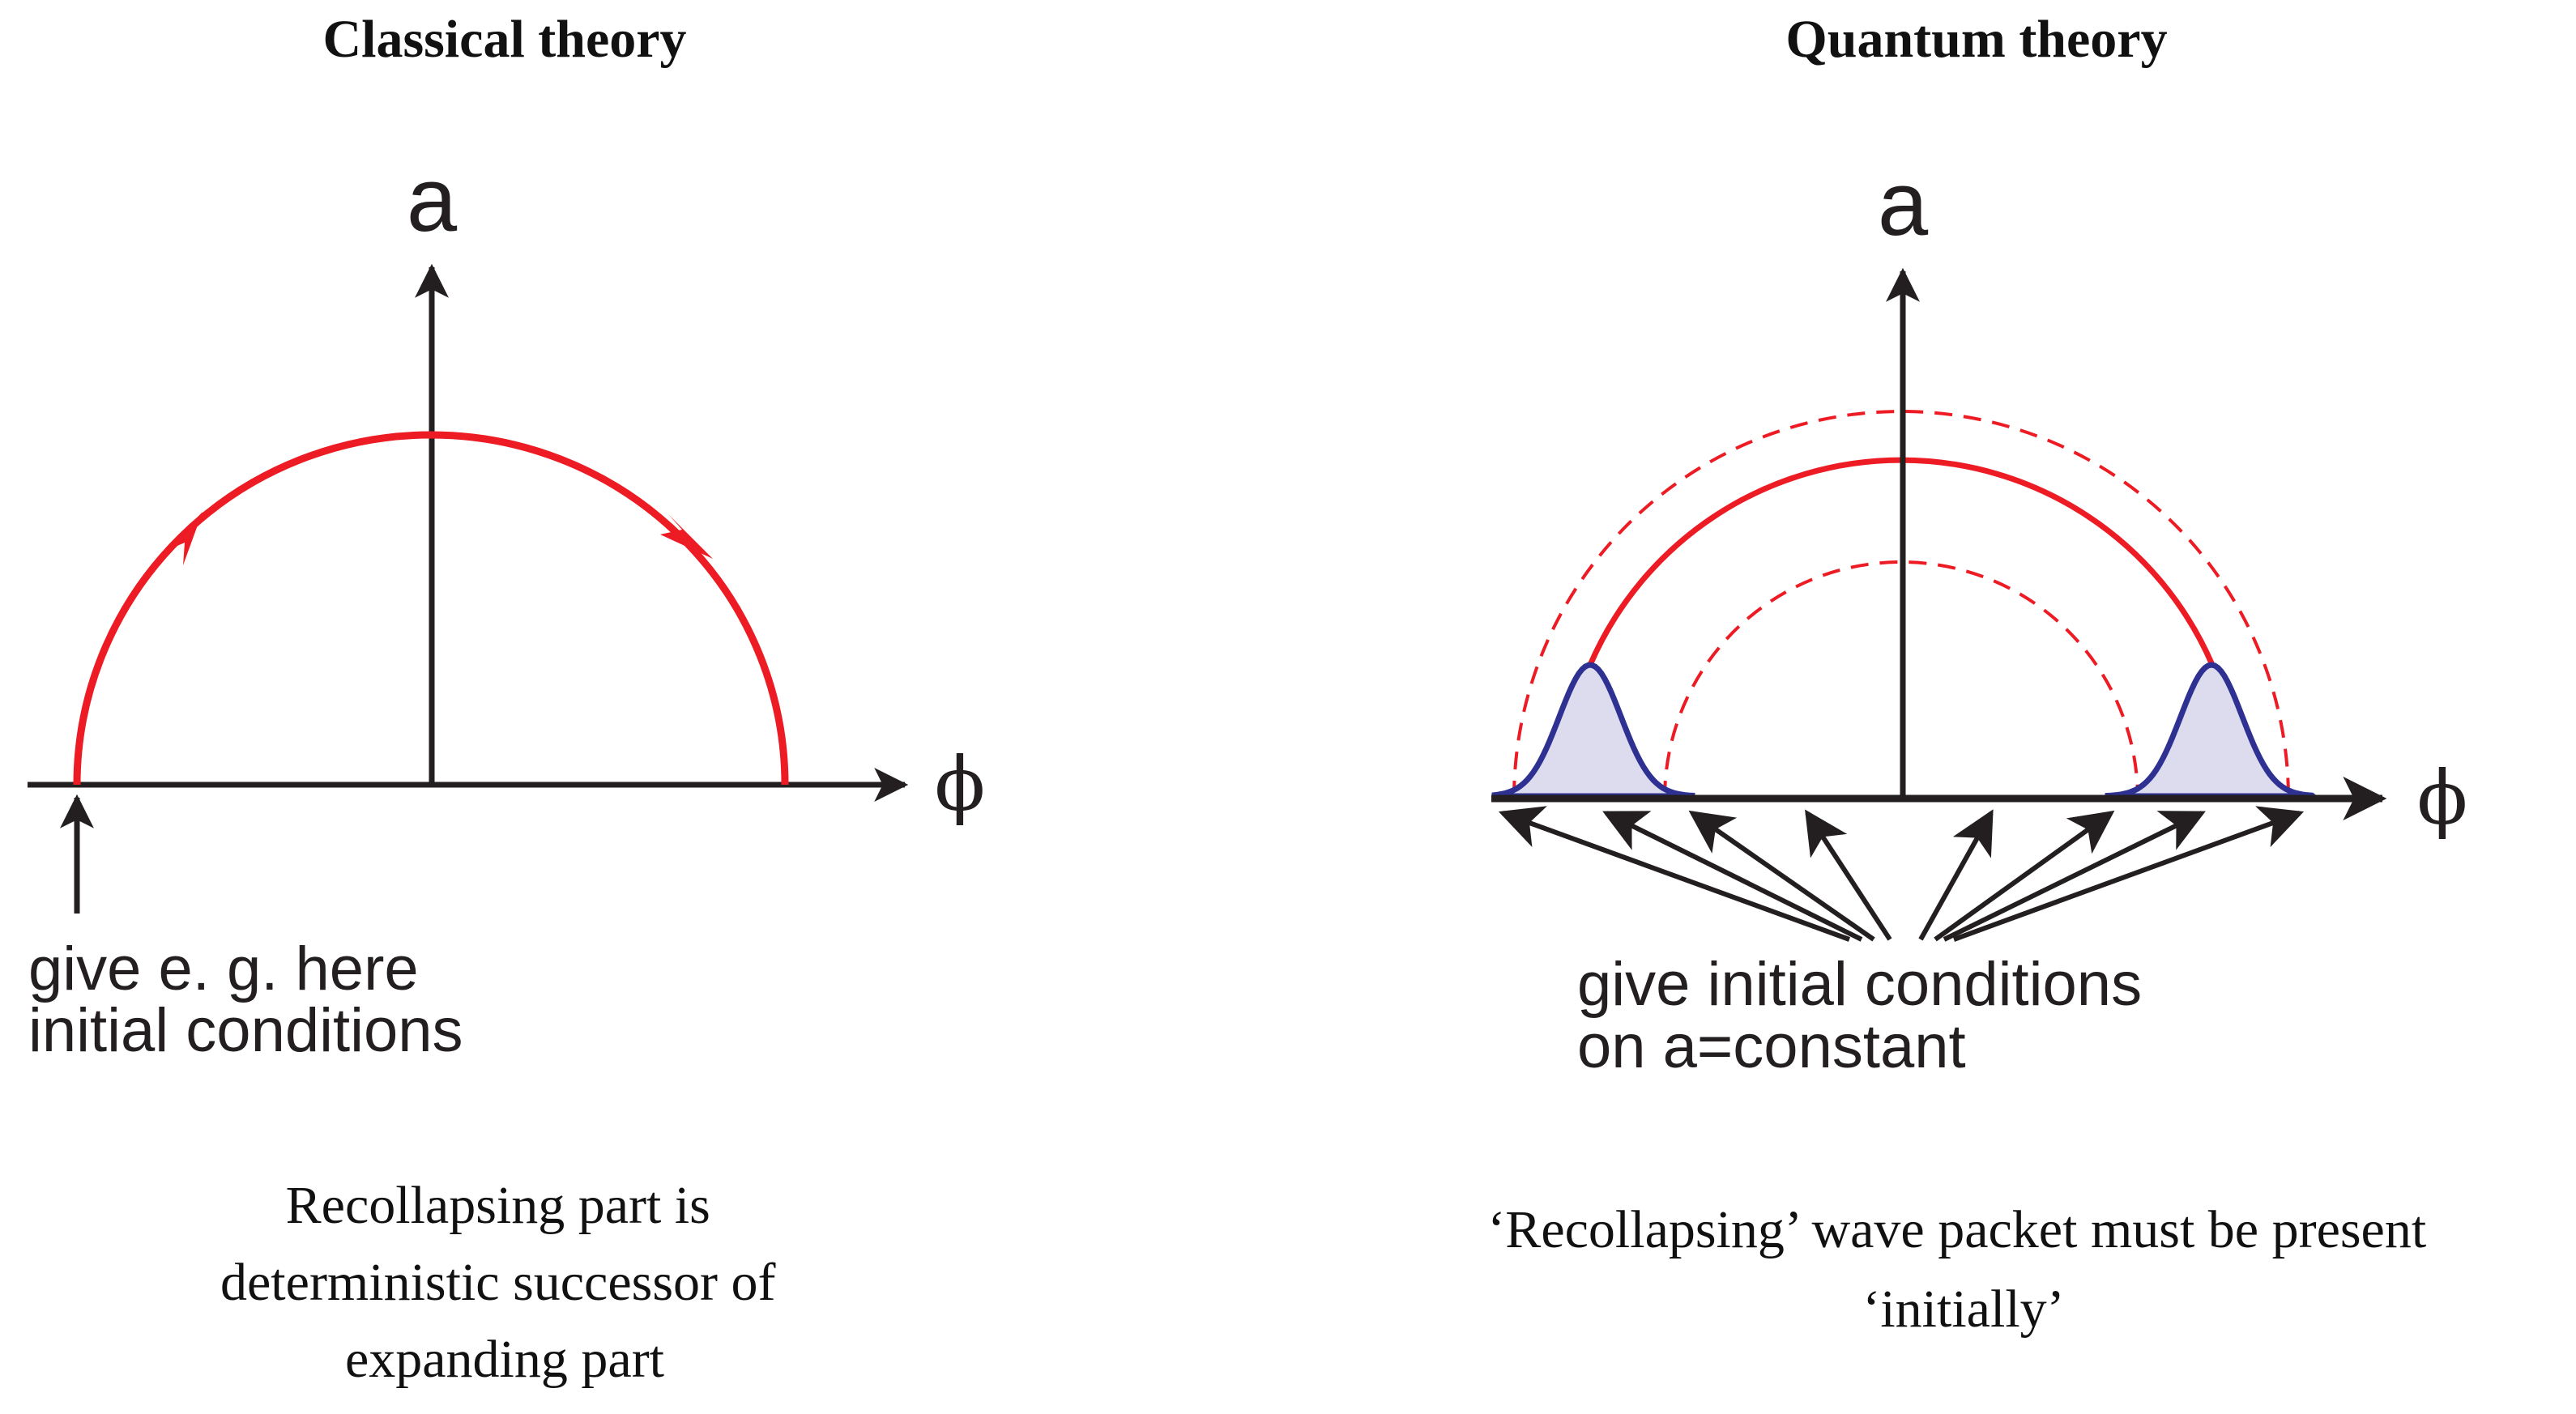  I want to click on trajectory-direction-arrow-up, so click(185, 538).